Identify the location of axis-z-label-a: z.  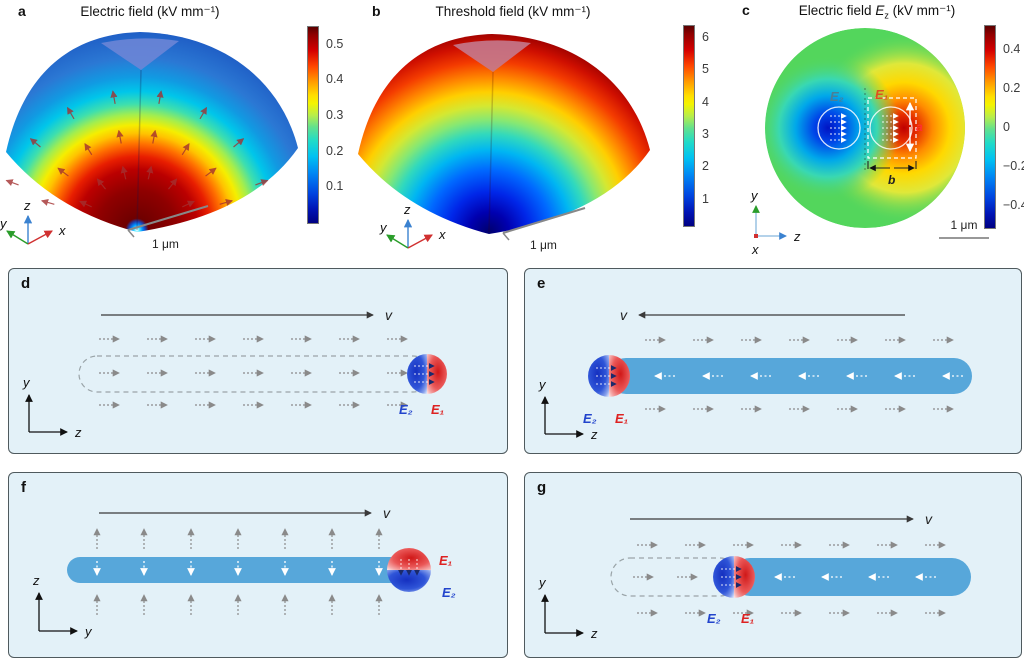
(27, 205).